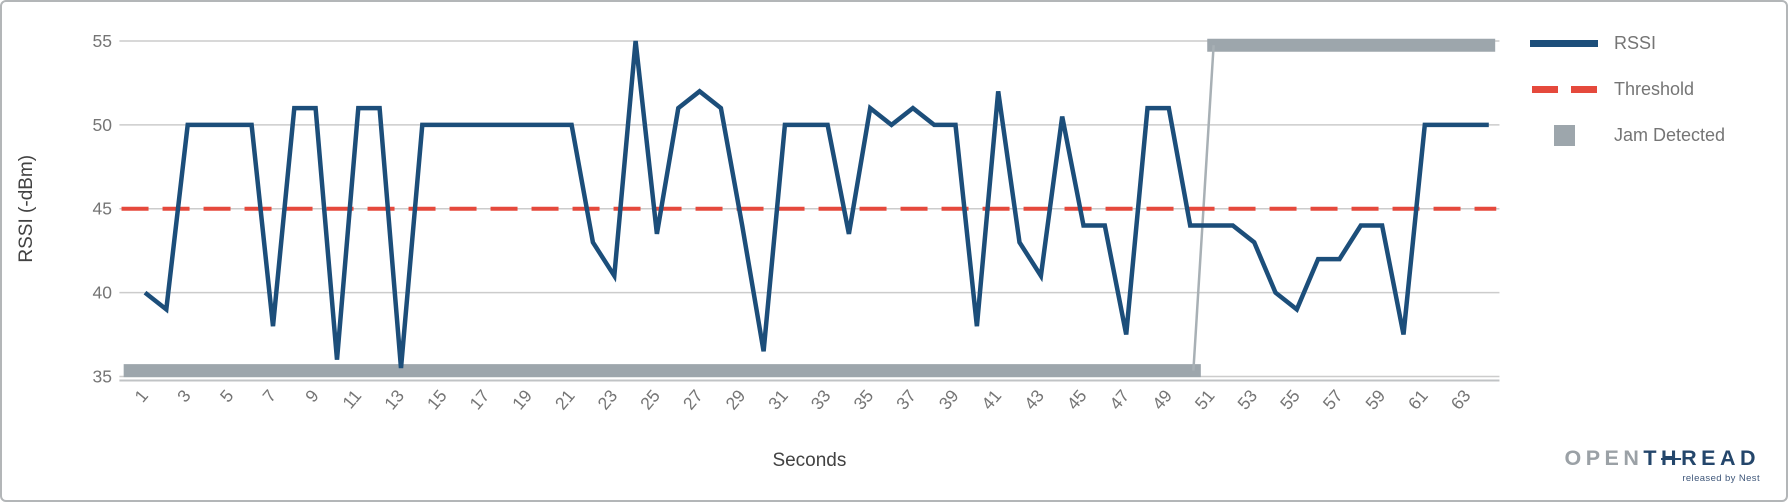  What do you see at coordinates (141, 396) in the screenshot?
I see `x-tick-label: 1` at bounding box center [141, 396].